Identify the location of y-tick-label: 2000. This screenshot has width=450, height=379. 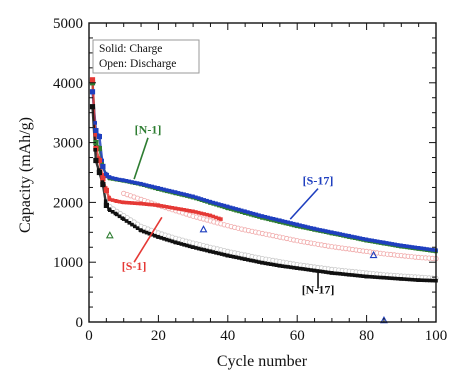
(68, 203).